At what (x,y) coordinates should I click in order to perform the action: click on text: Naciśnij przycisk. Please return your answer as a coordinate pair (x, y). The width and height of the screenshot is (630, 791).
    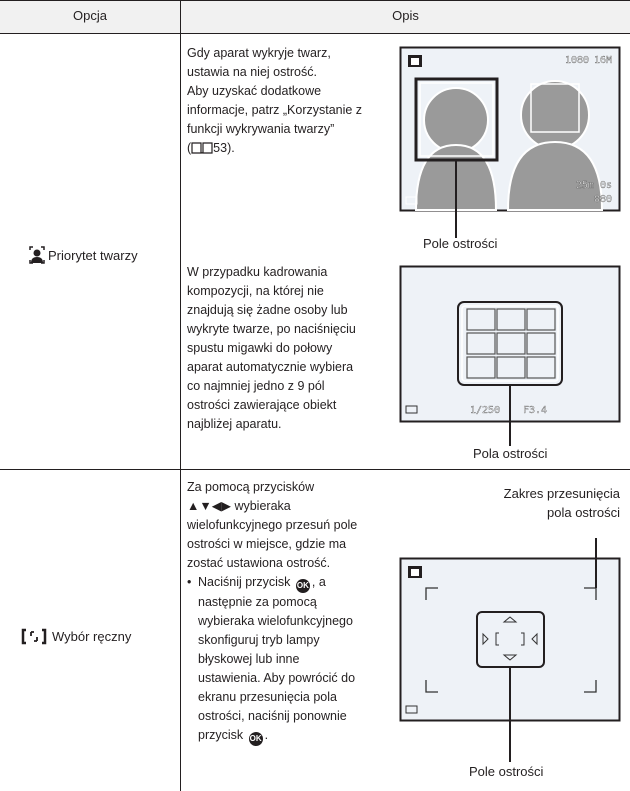
    Looking at the image, I should click on (244, 582).